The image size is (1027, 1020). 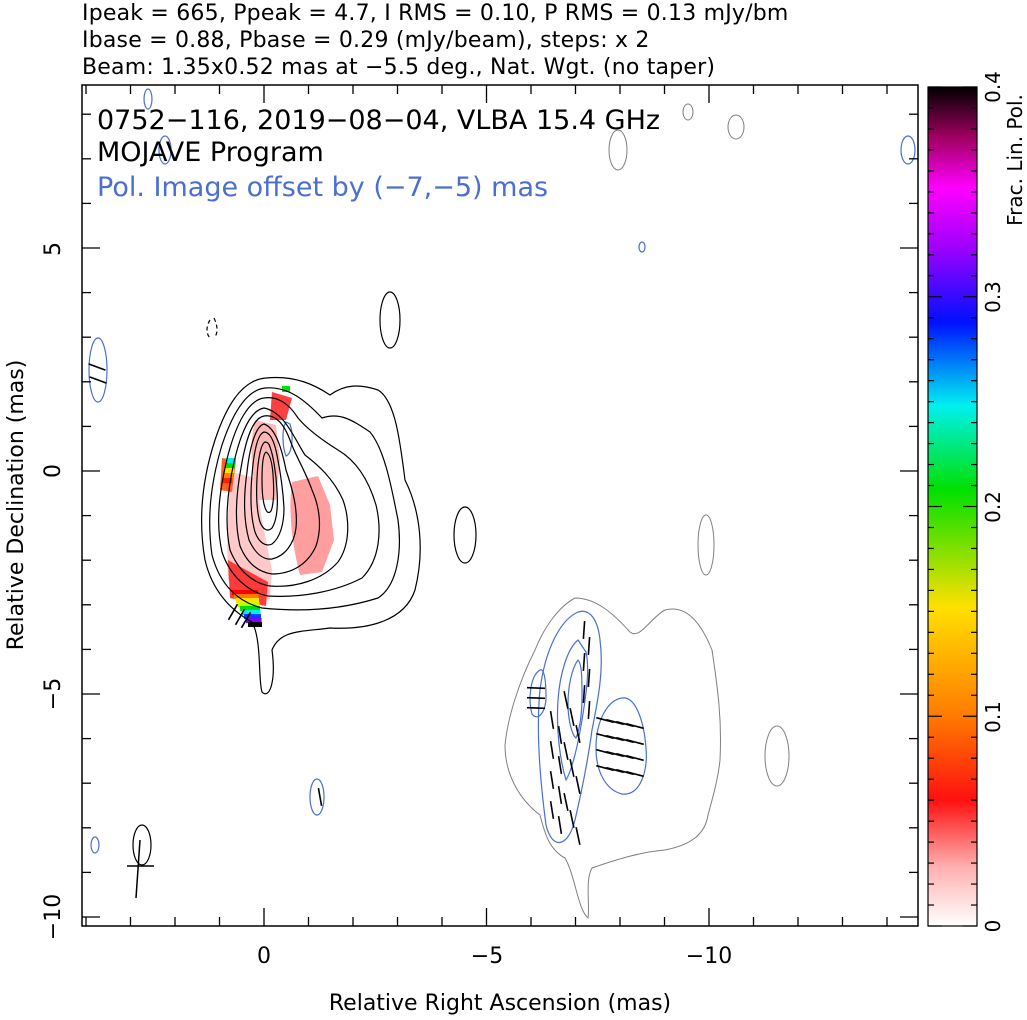 What do you see at coordinates (1015, 160) in the screenshot?
I see `colorbar-label: Frac. Lin. Pol.` at bounding box center [1015, 160].